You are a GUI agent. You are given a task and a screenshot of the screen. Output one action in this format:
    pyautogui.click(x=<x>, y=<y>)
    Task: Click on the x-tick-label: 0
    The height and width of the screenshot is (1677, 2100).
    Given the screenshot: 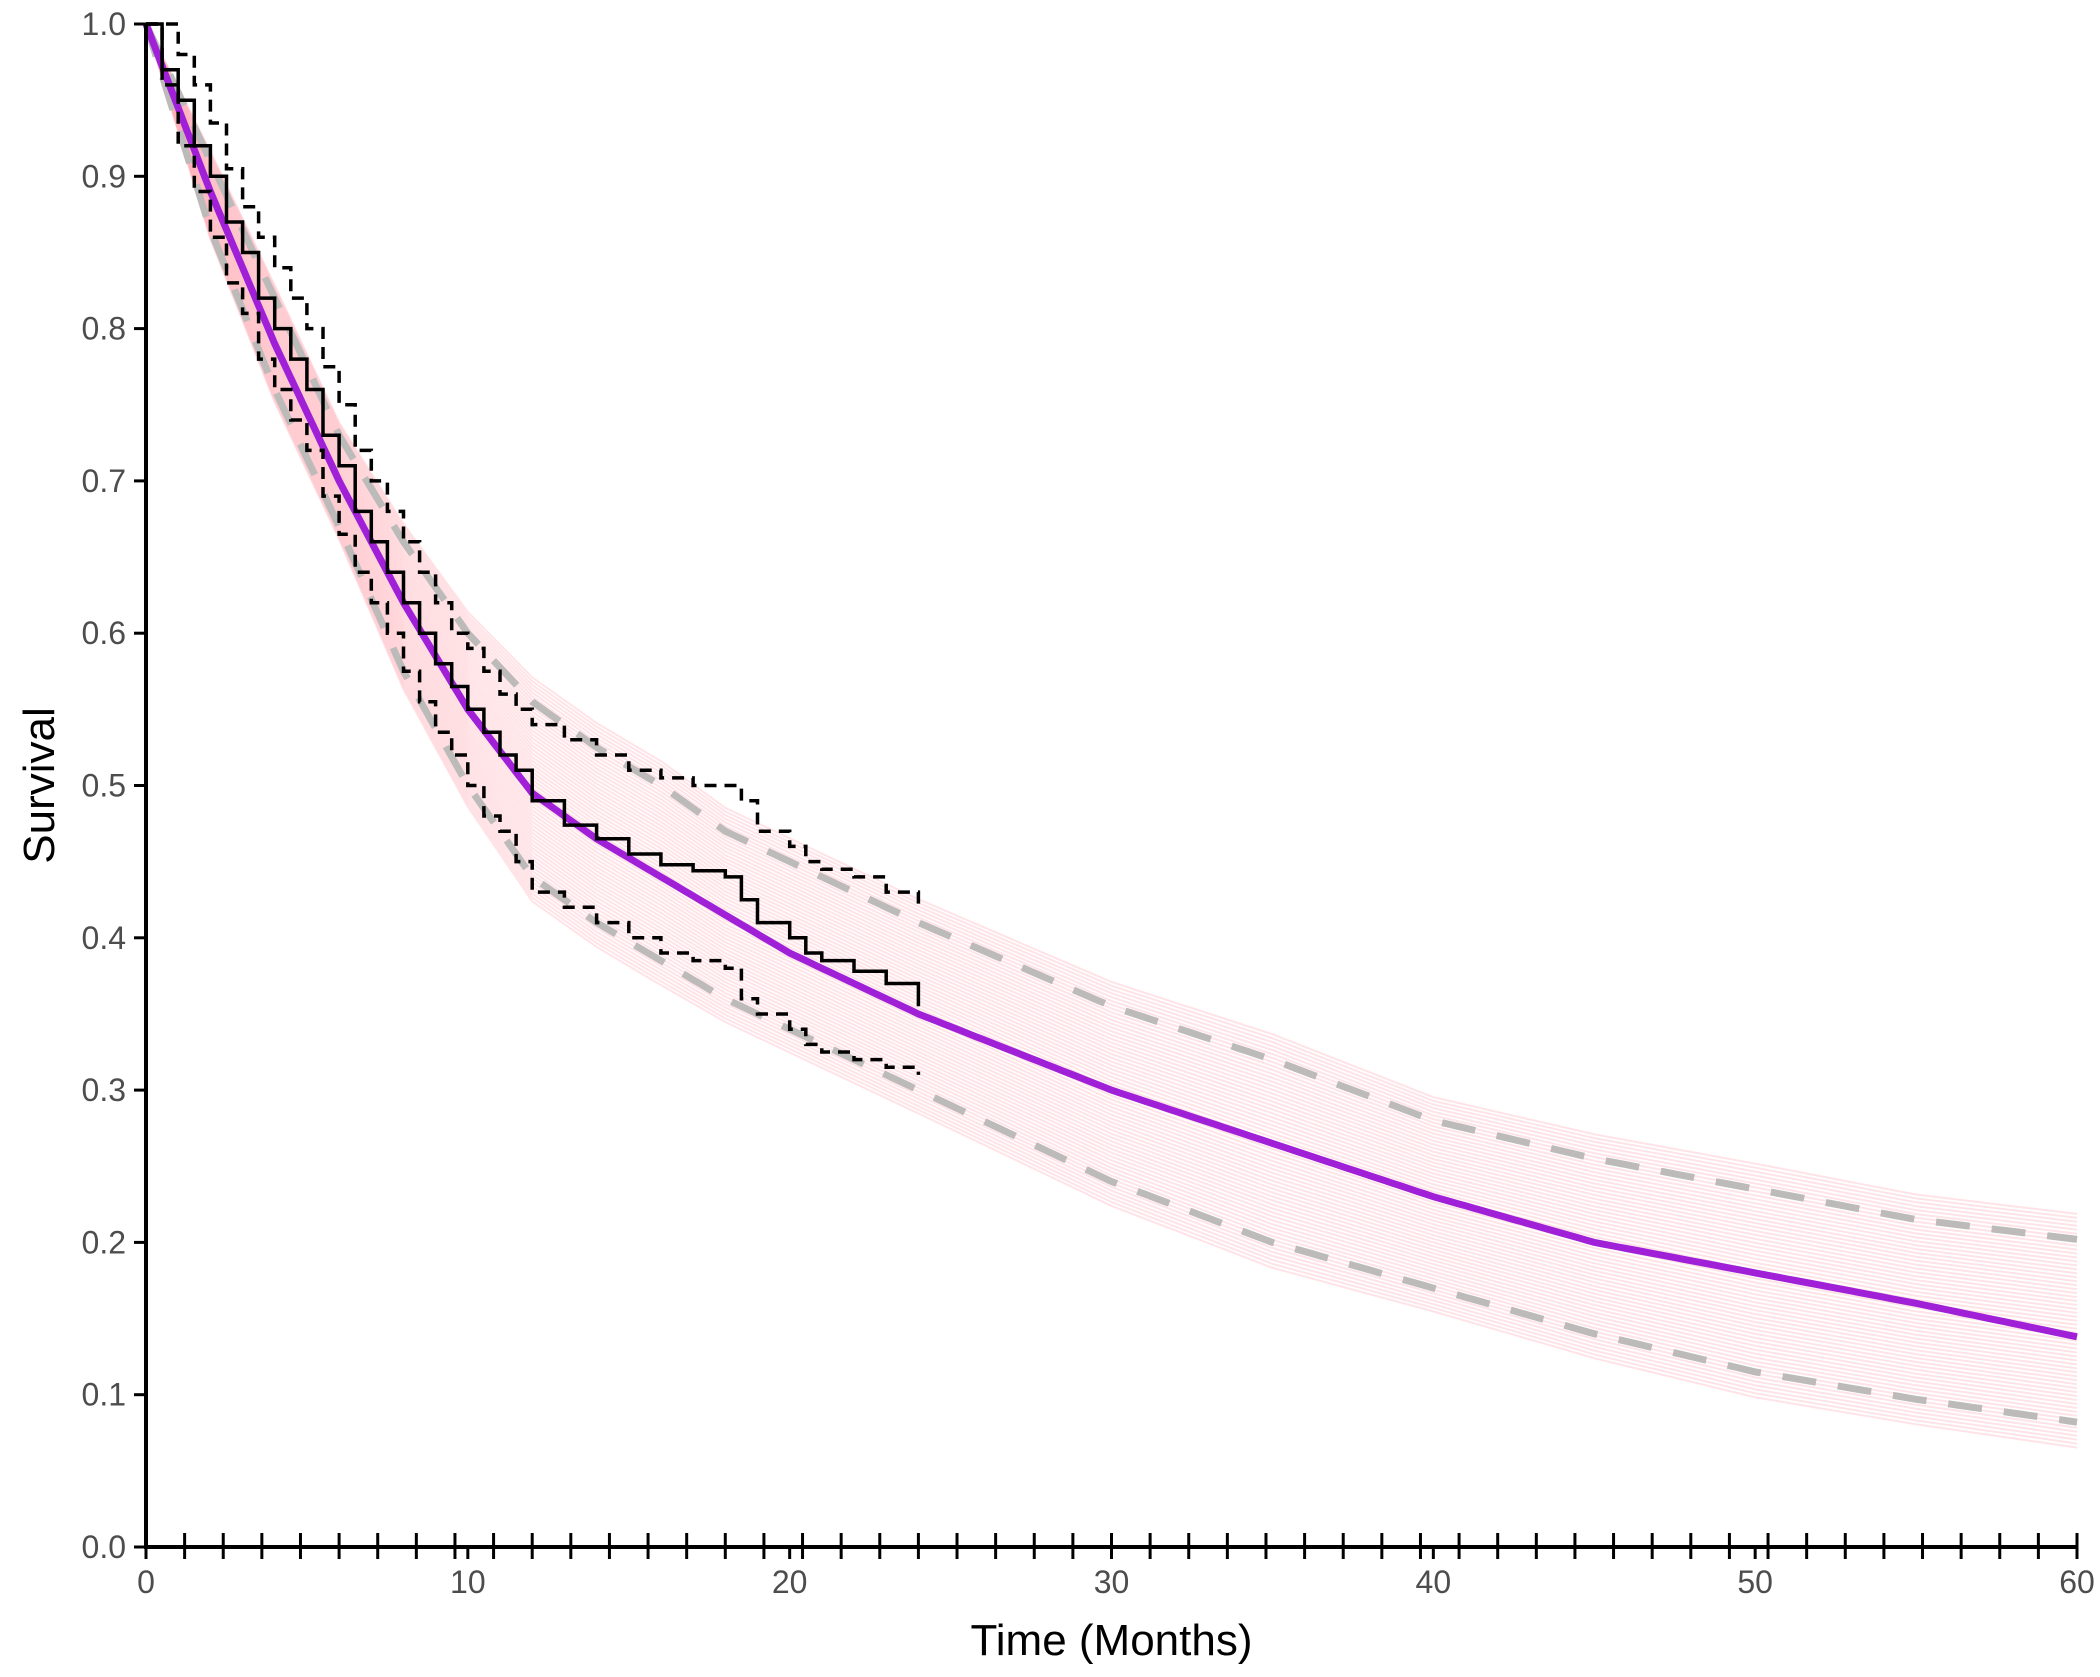 What is the action you would take?
    pyautogui.click(x=146, y=1582)
    